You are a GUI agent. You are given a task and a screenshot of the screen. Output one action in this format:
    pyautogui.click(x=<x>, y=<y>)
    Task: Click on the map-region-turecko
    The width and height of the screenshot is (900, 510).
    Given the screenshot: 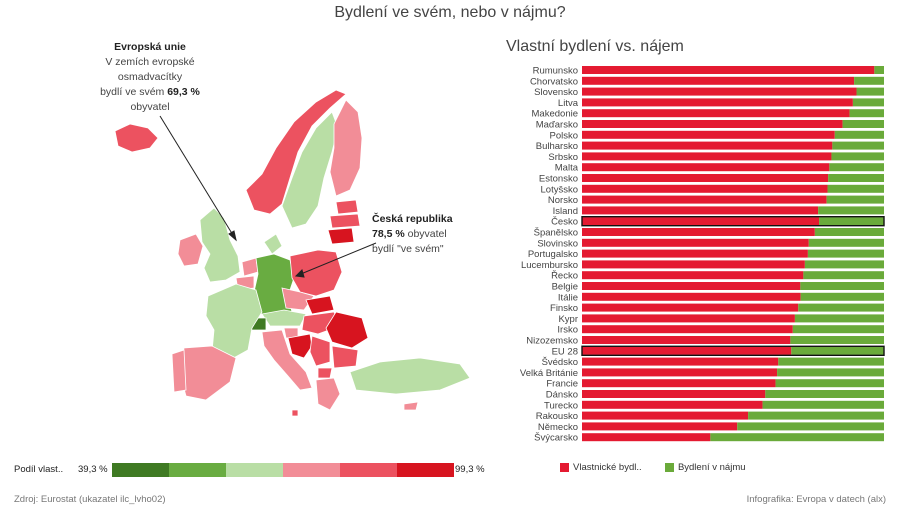 What is the action you would take?
    pyautogui.click(x=410, y=376)
    